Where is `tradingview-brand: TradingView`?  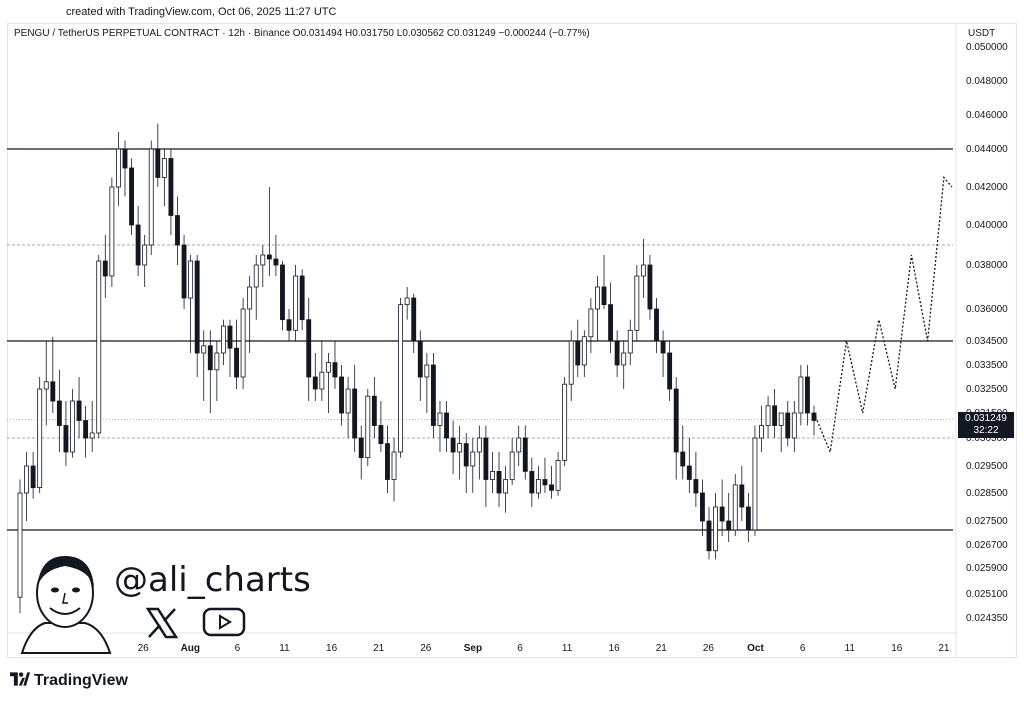 tradingview-brand: TradingView is located at coordinates (69, 681).